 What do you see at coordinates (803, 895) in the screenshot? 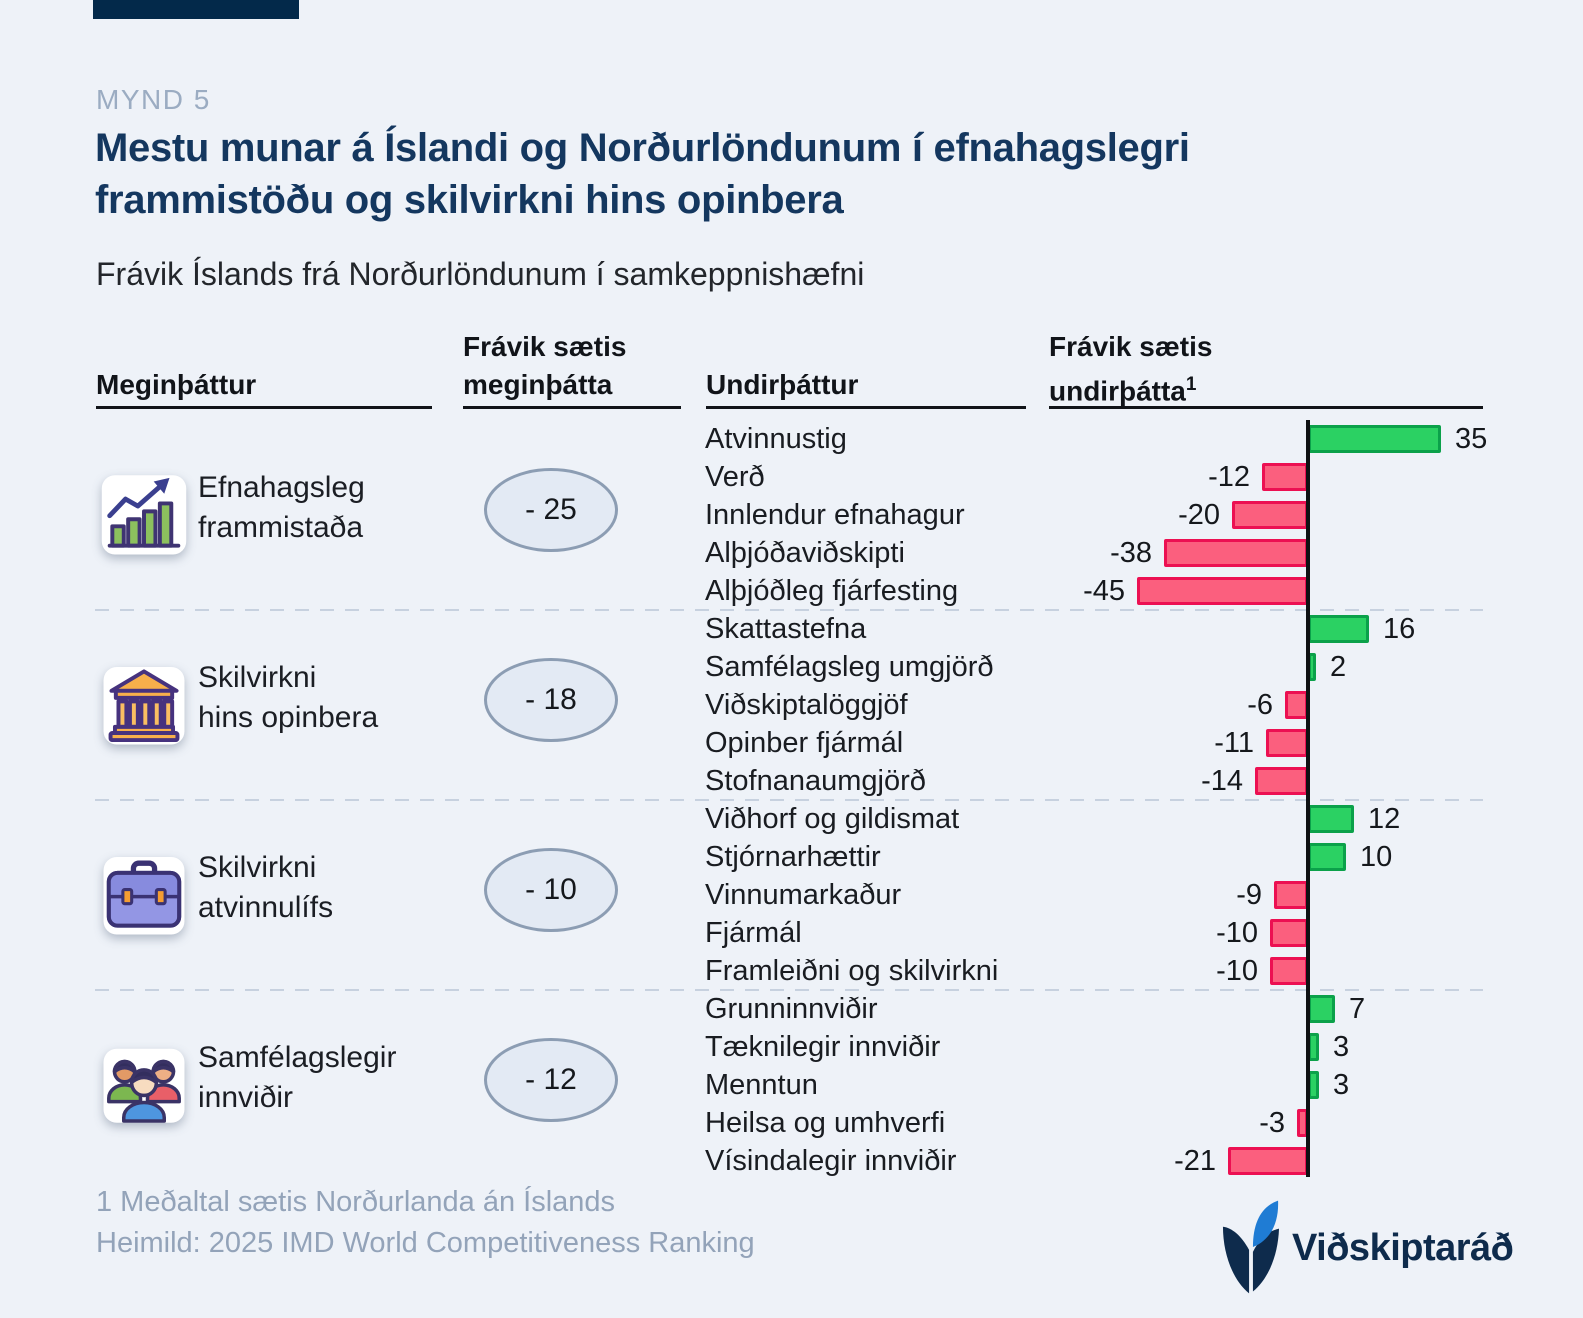
I see `subfactor-label: Vinnumarkaður` at bounding box center [803, 895].